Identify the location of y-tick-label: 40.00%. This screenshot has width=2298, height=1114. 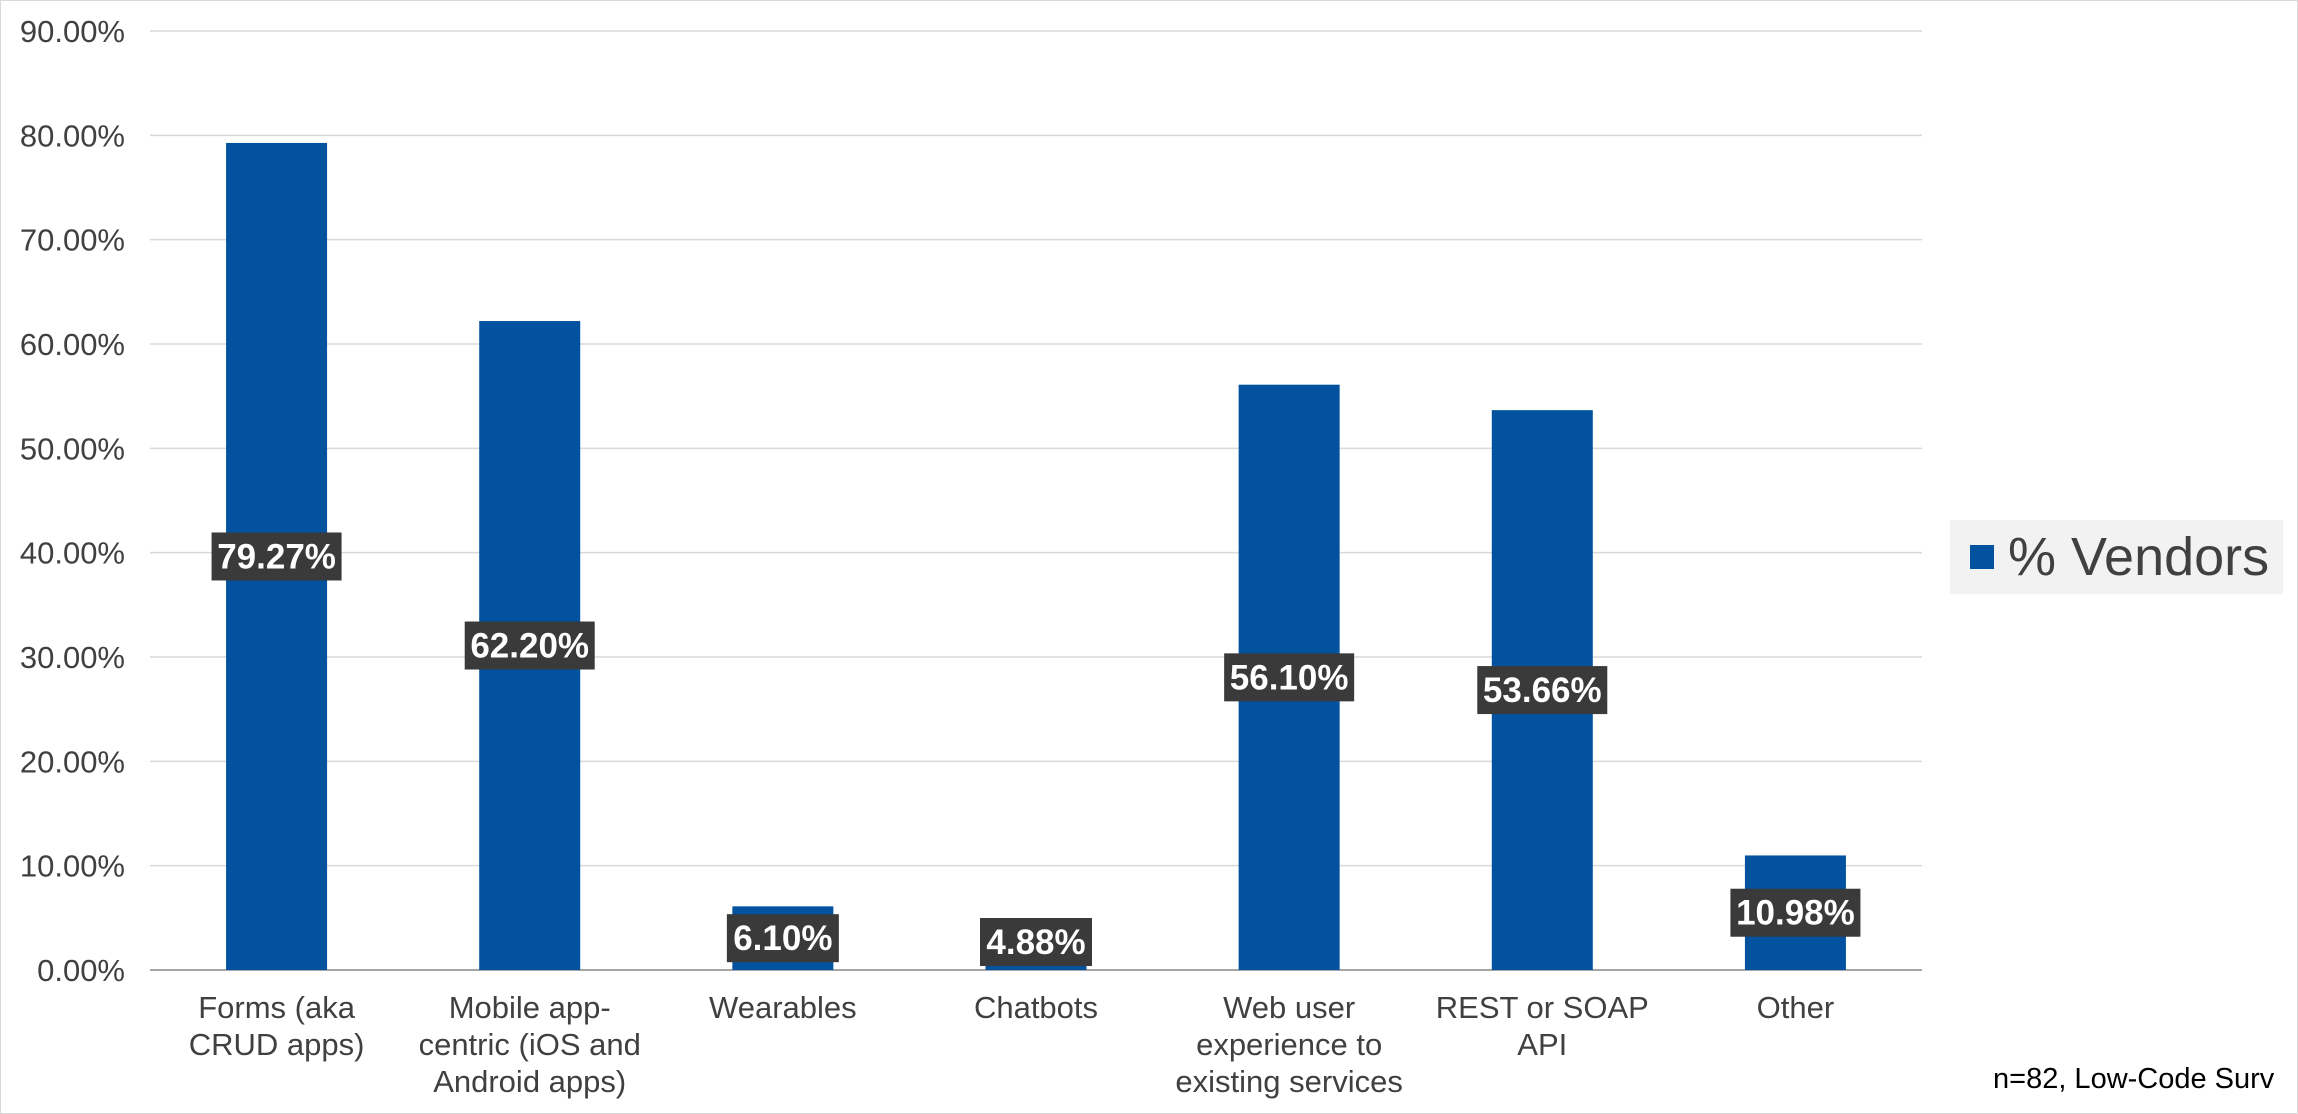
(72, 553).